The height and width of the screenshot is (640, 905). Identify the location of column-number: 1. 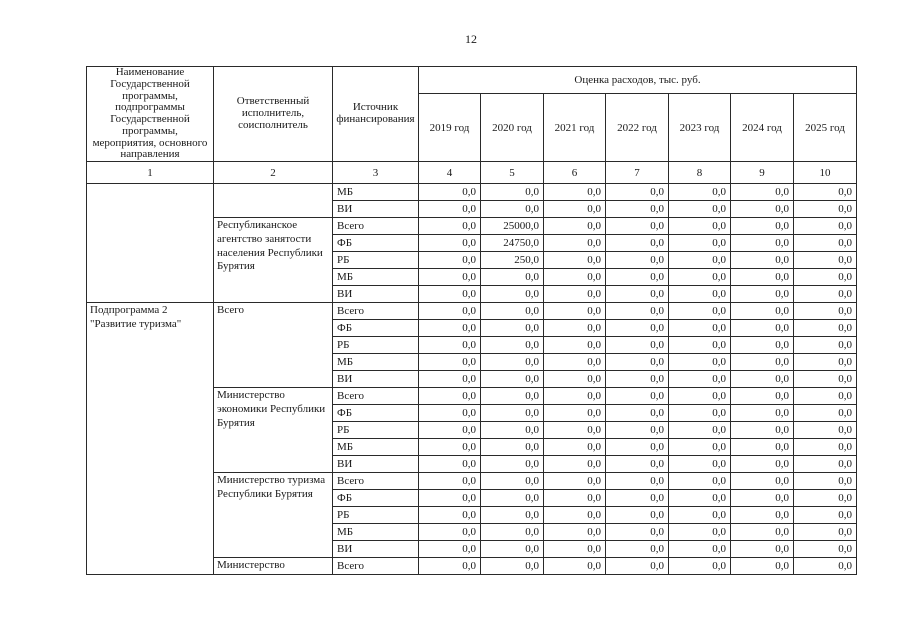
(150, 173).